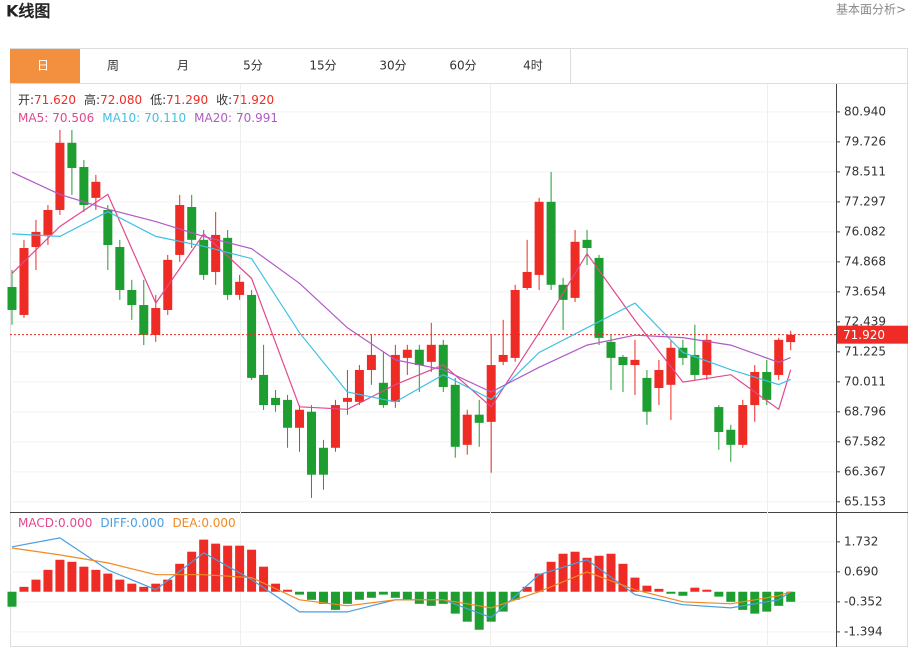 Image resolution: width=910 pixels, height=647 pixels. Describe the element at coordinates (186, 523) in the screenshot. I see `legend-name: DEA:` at that location.